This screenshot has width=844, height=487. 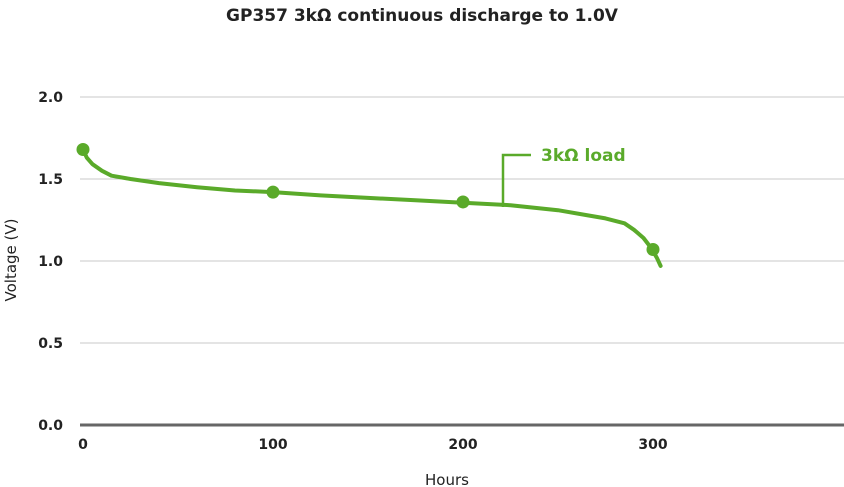 What do you see at coordinates (462, 445) in the screenshot?
I see `x-tick-label: 200` at bounding box center [462, 445].